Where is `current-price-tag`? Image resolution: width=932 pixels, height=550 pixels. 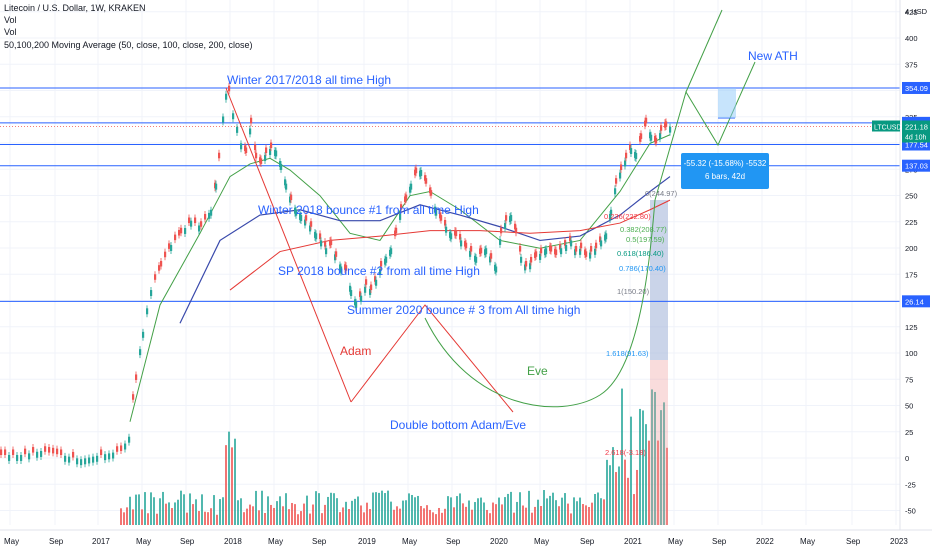
current-price-tag is located at coordinates (916, 131).